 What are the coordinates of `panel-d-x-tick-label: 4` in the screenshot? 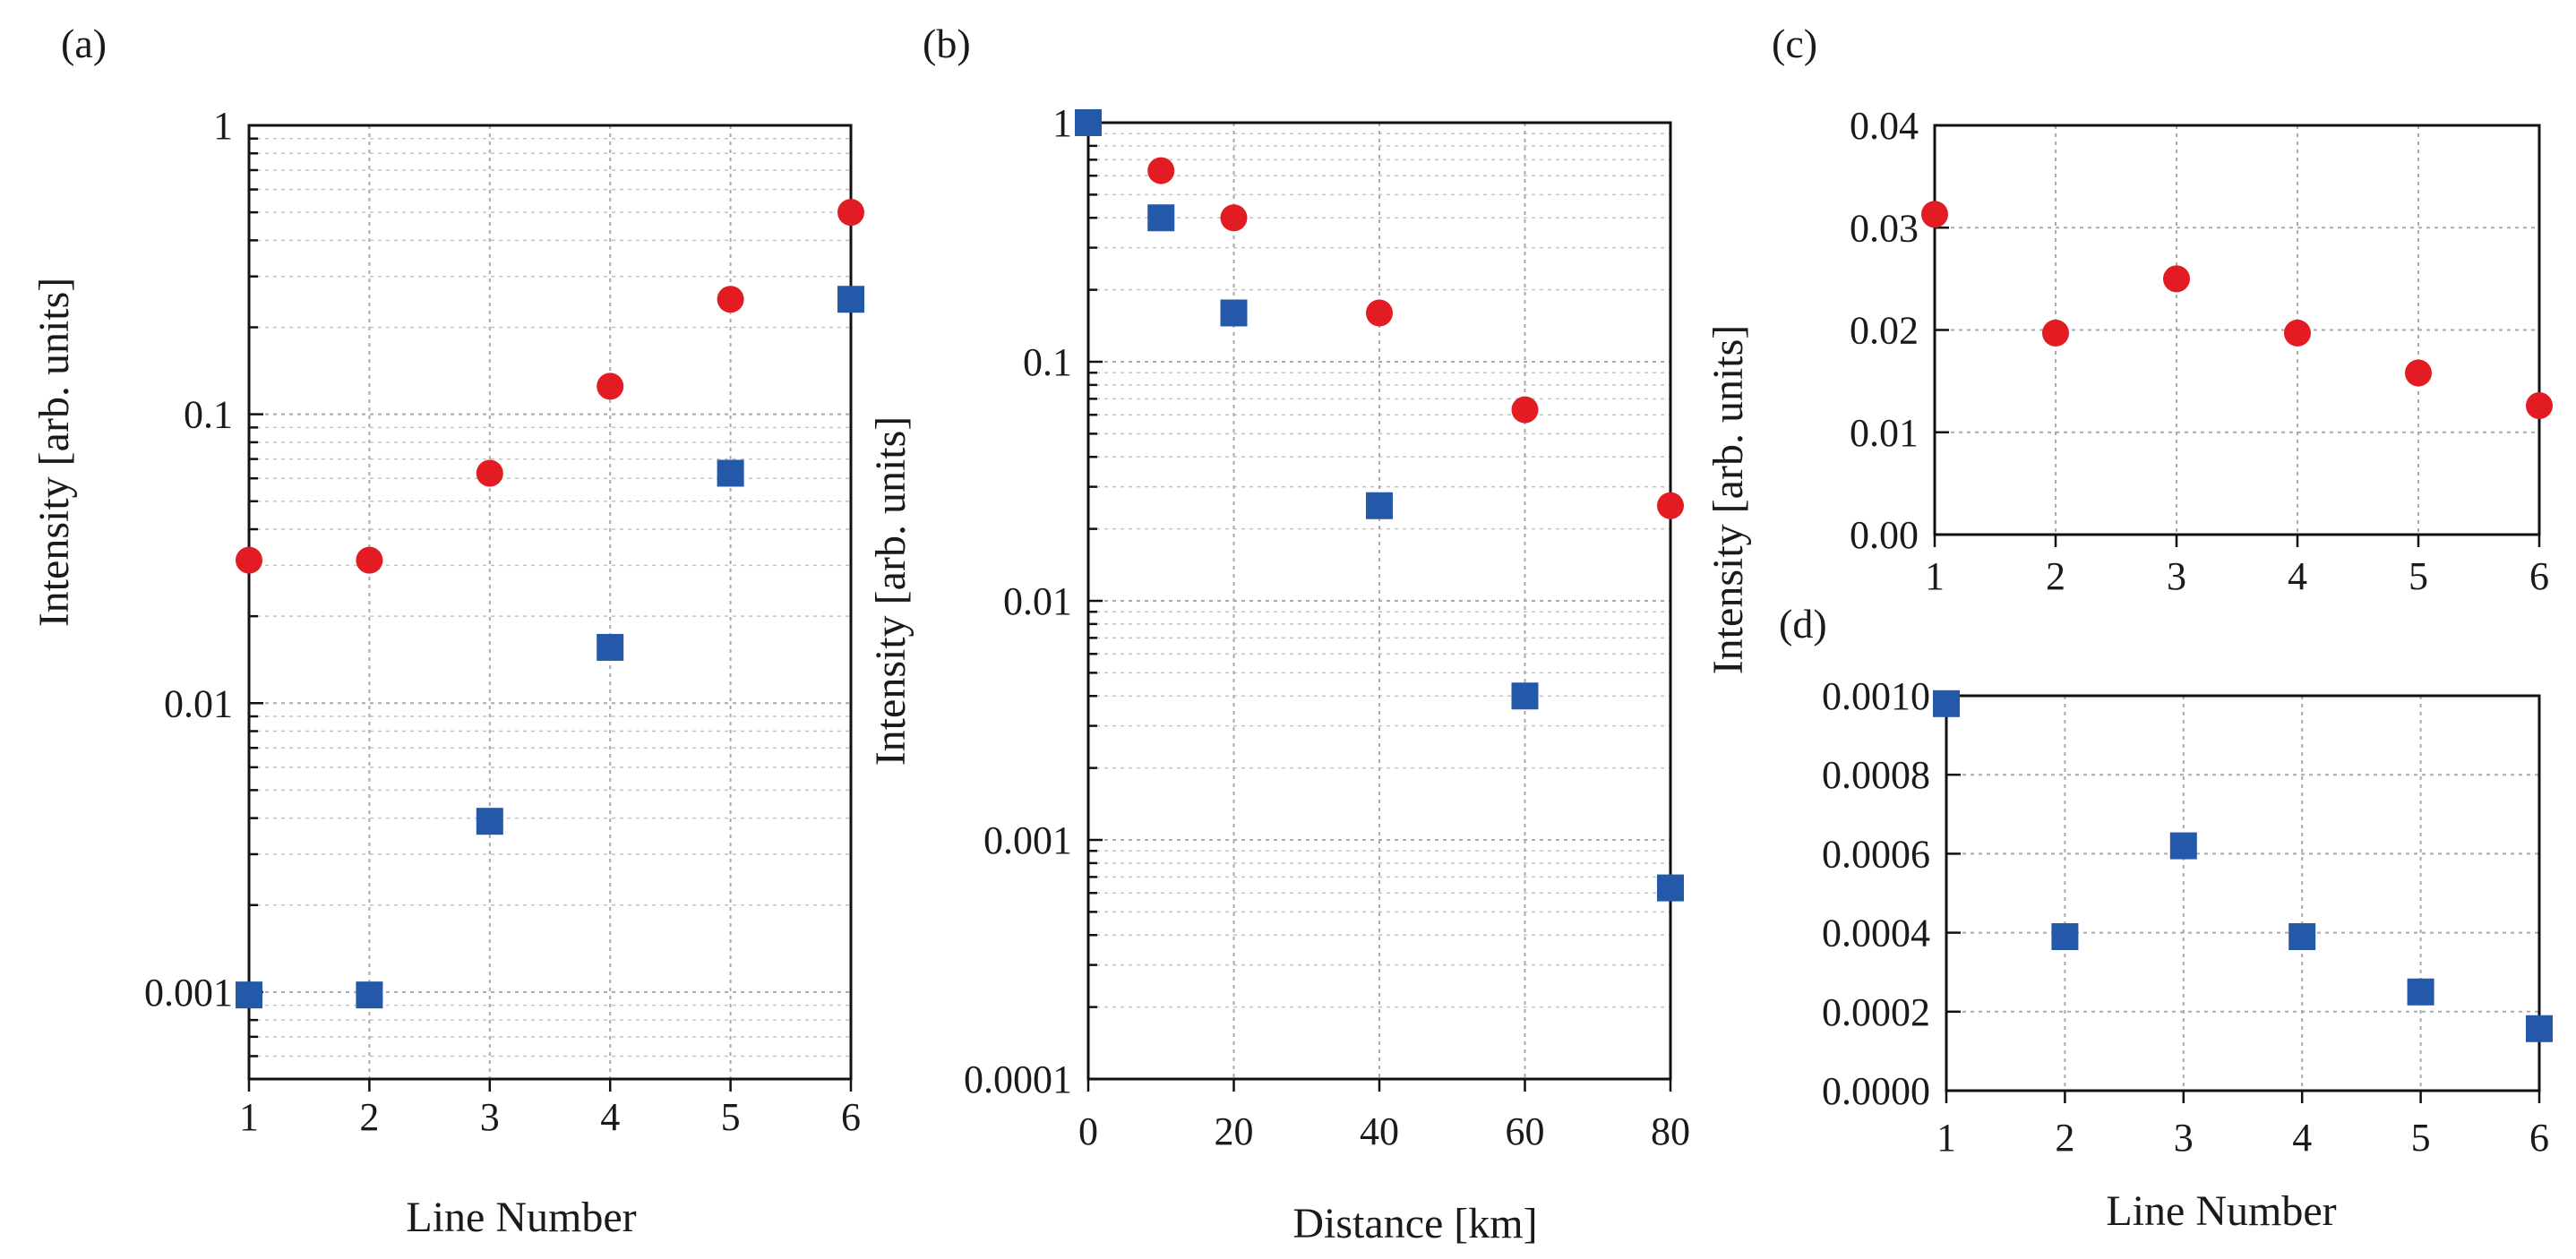 It's located at (2302, 1138).